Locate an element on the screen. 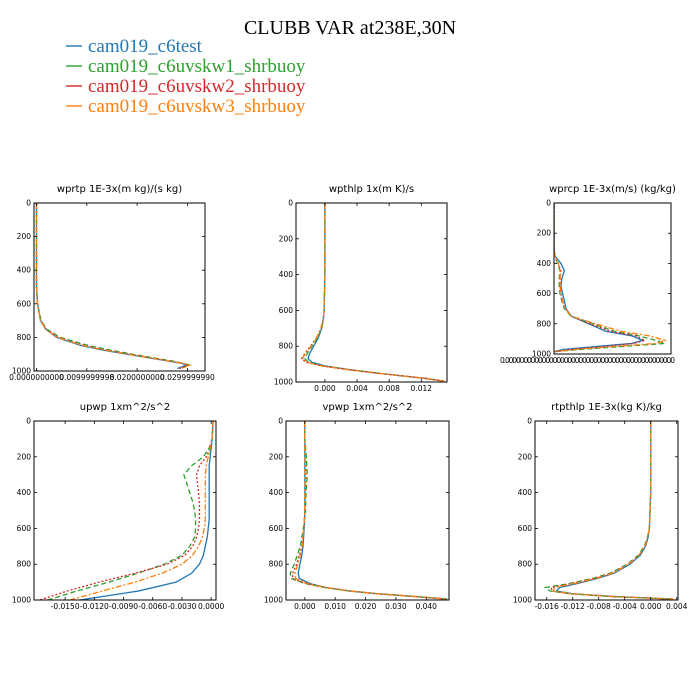  legend-item: cam019_c6uvskw1_shrbuoy is located at coordinates (186, 66).